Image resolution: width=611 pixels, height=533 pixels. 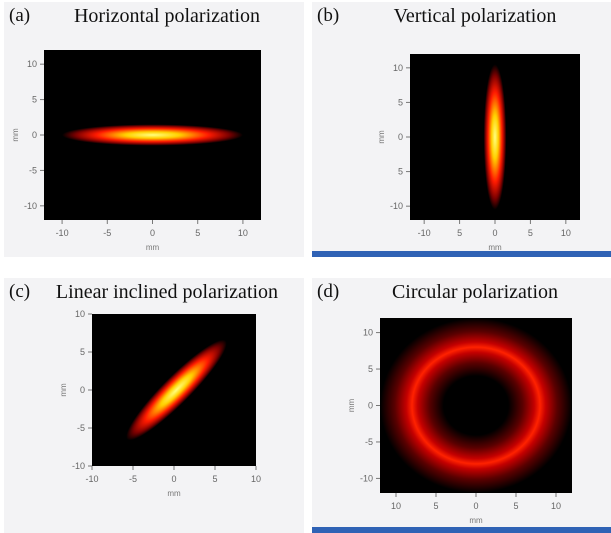 I want to click on beam-ring, so click(x=476, y=405).